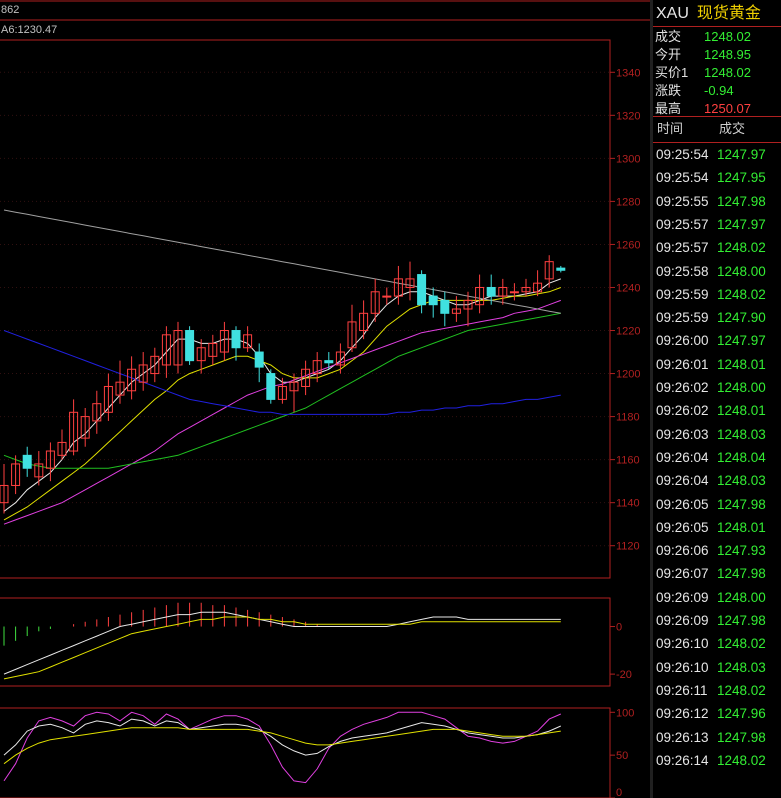 The height and width of the screenshot is (798, 781). Describe the element at coordinates (741, 434) in the screenshot. I see `tick-price: 1248.03` at that location.